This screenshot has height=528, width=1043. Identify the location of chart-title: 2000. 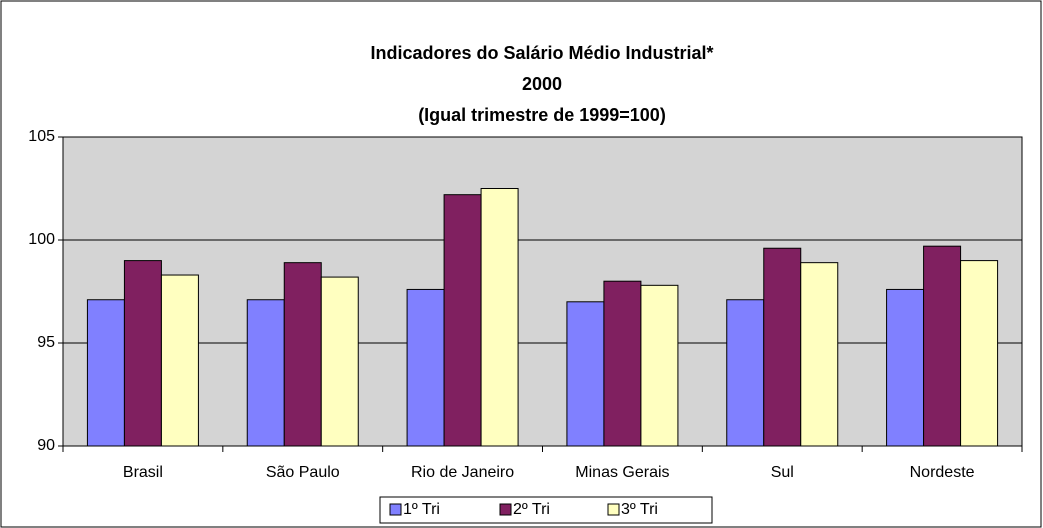
(542, 84).